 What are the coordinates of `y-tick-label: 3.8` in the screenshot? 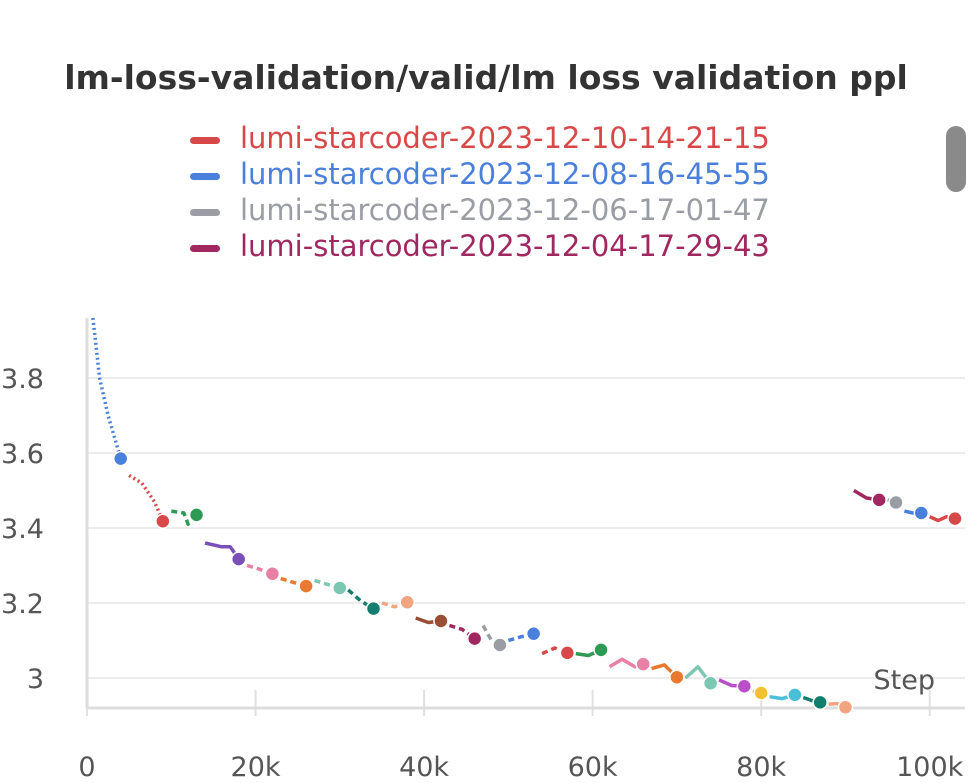 It's located at (22, 379).